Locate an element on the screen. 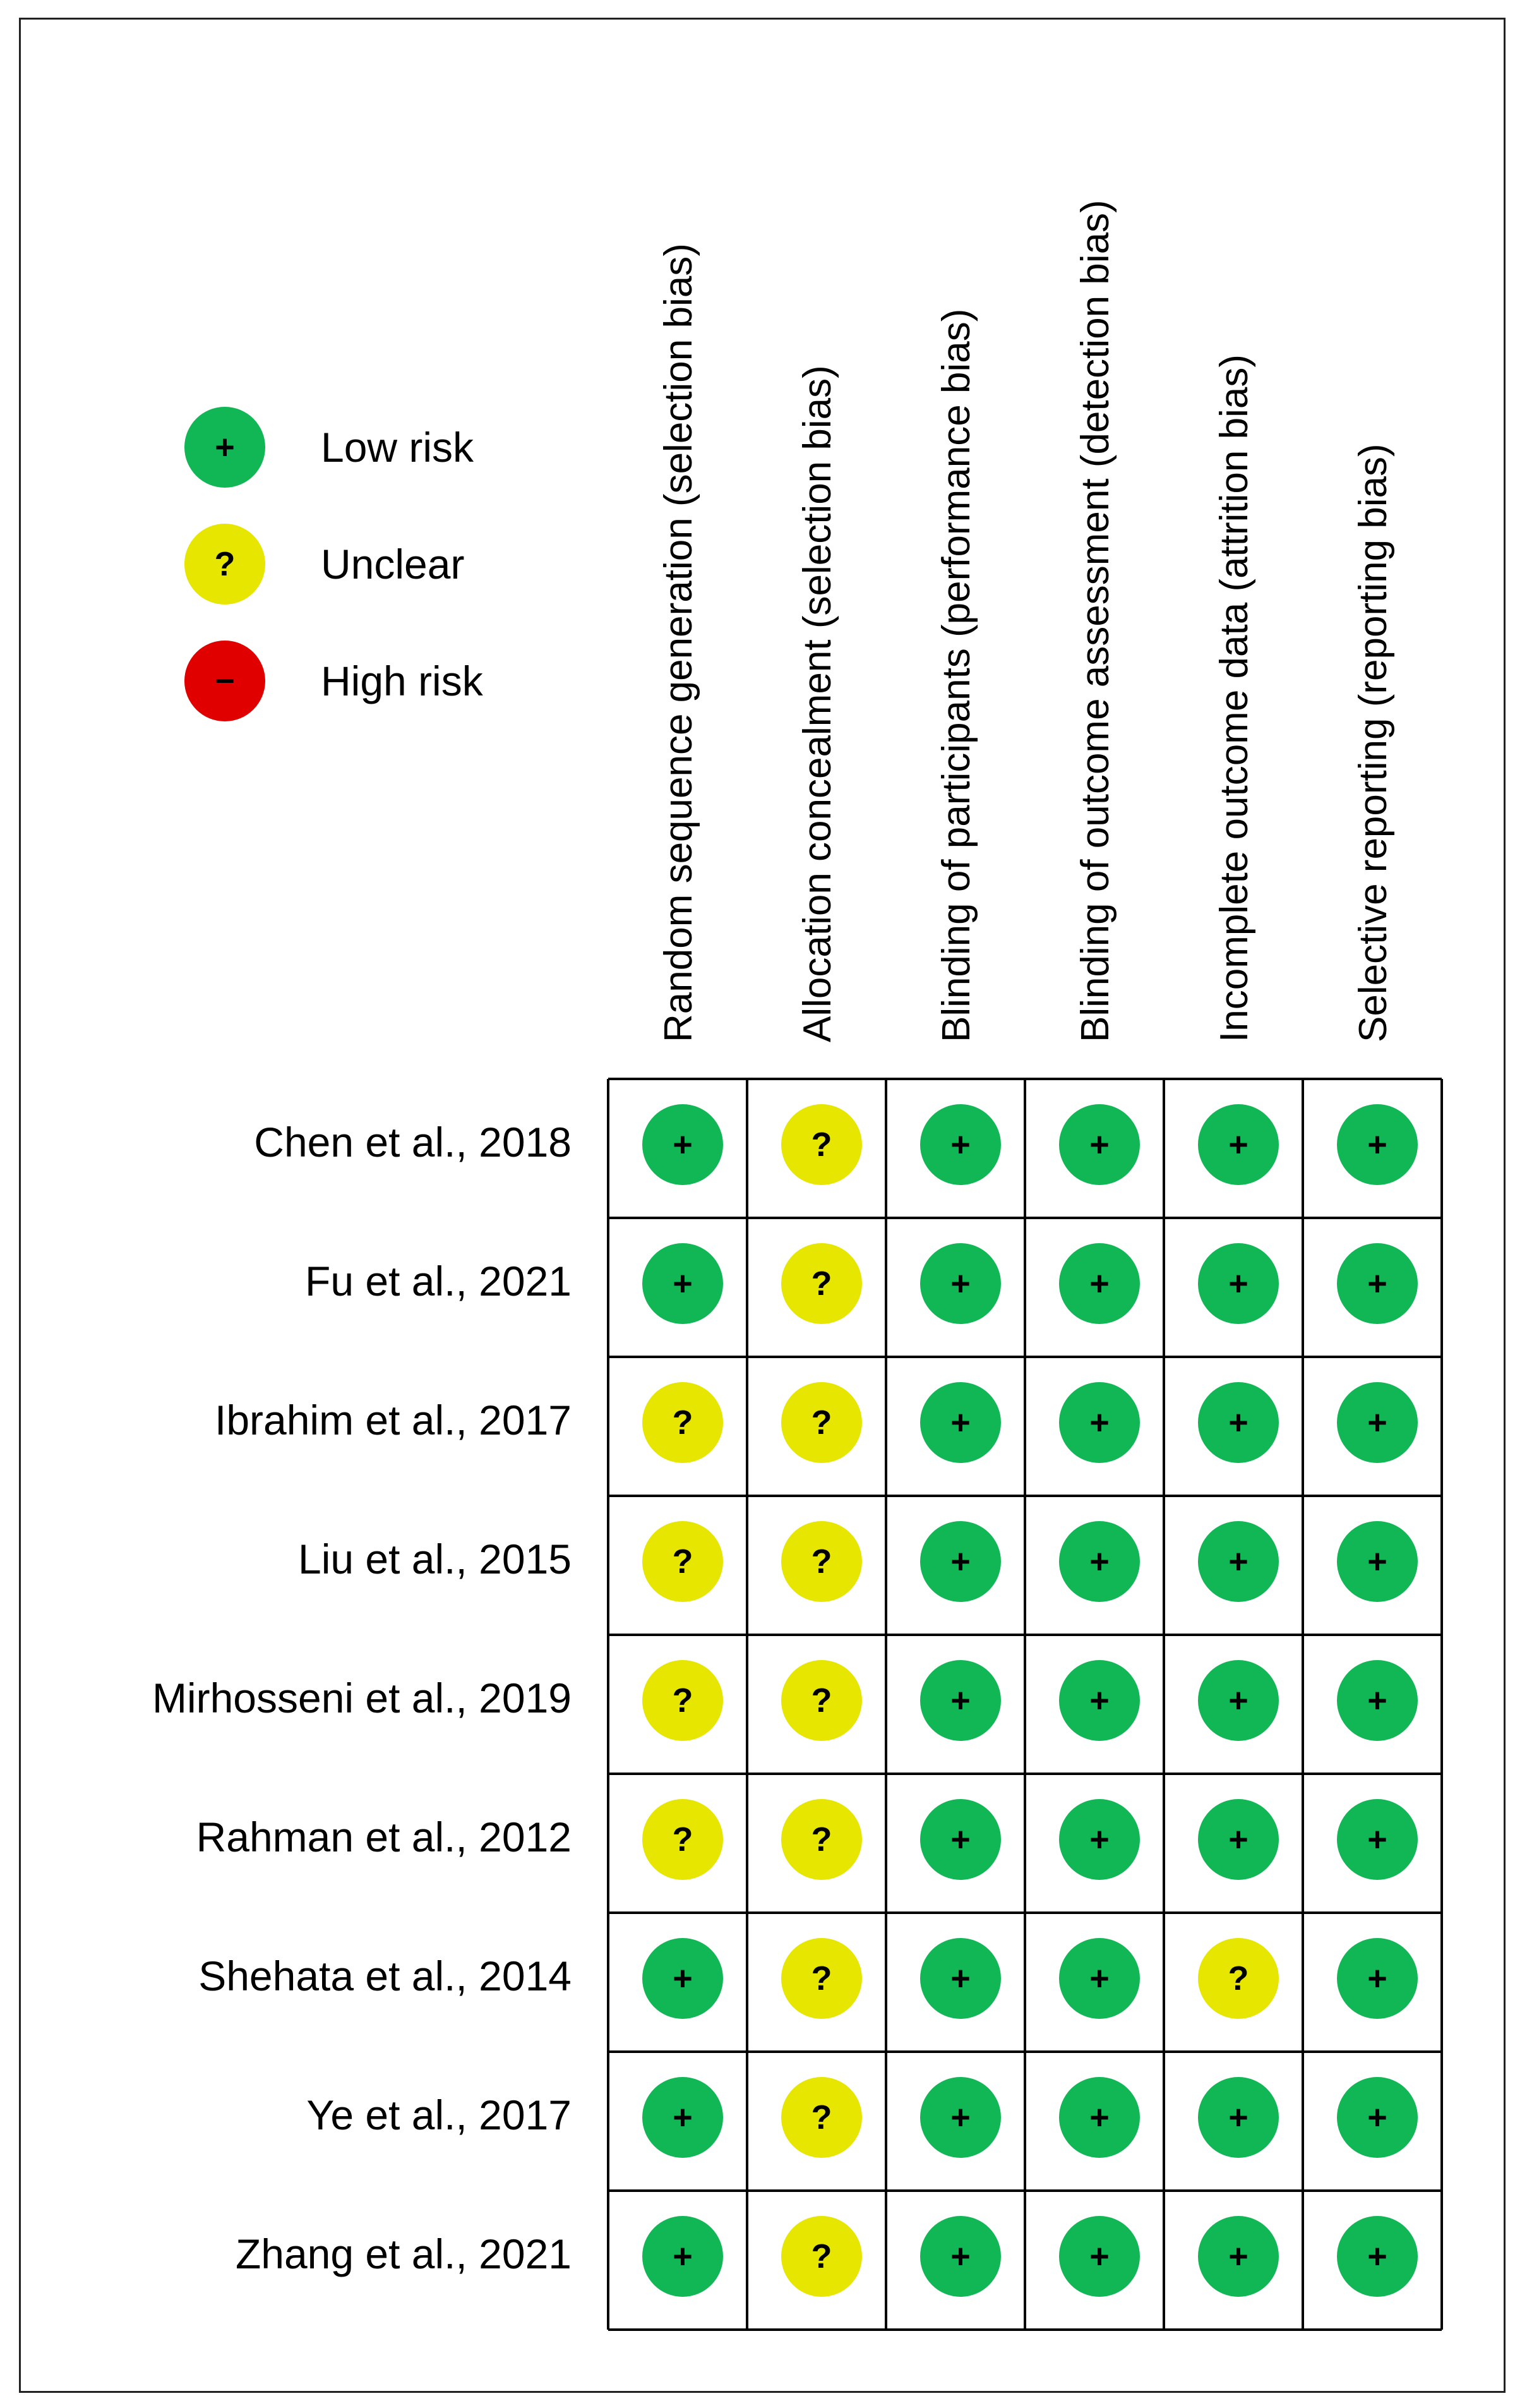 The image size is (1527, 2408). cell-r7-c1-low-marker-circle is located at coordinates (682, 1978).